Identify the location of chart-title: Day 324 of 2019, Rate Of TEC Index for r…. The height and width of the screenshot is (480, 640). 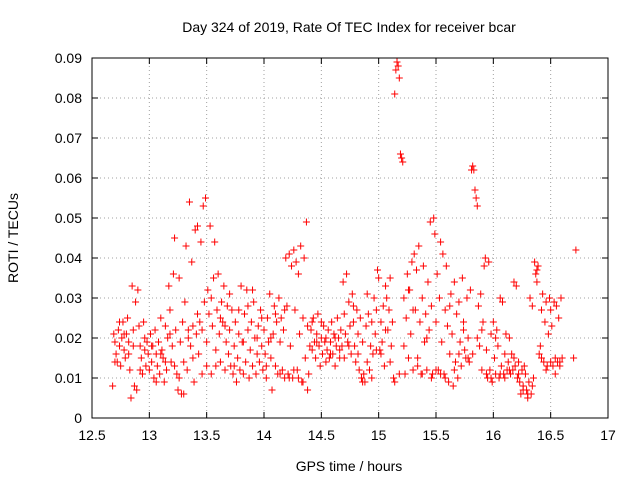
(349, 27).